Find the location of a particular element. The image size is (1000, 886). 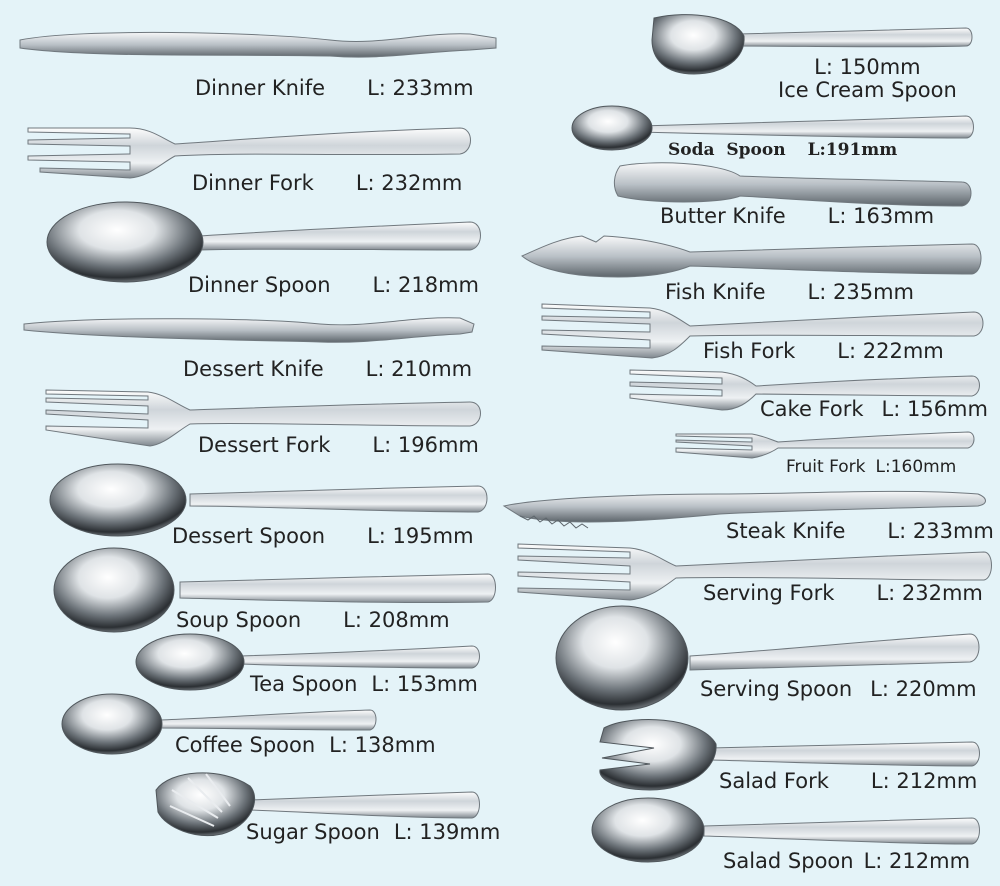

item-name: Tea Spoon is located at coordinates (304, 684).